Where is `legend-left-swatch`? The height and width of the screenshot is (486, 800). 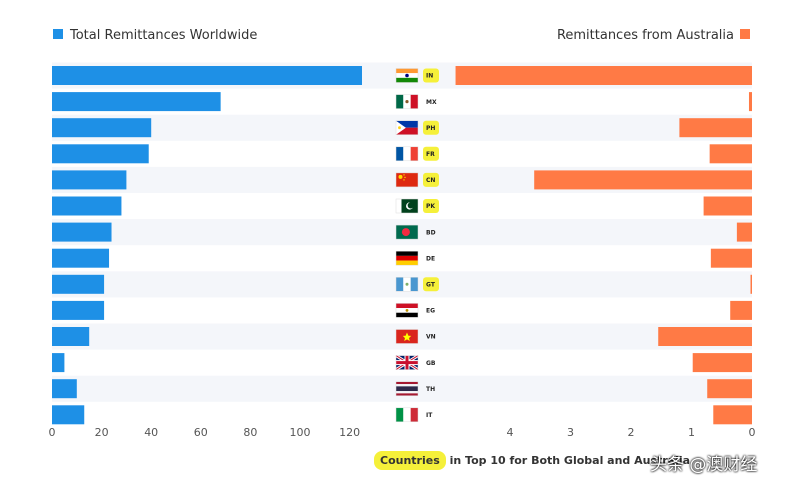
legend-left-swatch is located at coordinates (58, 34).